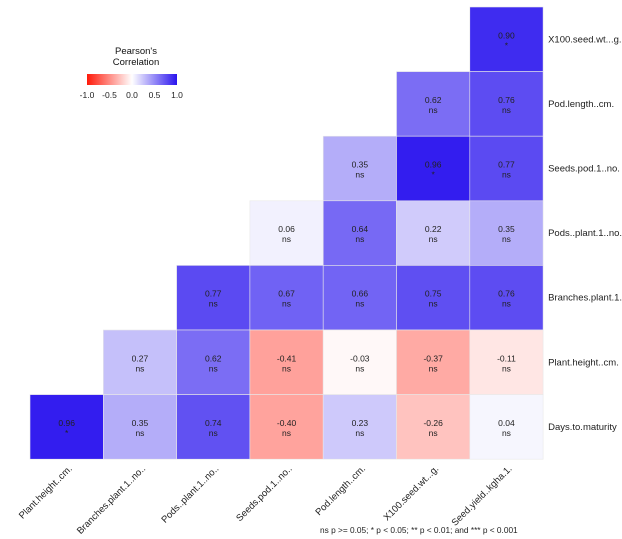  I want to click on legend-tick-label: 1.0, so click(177, 95).